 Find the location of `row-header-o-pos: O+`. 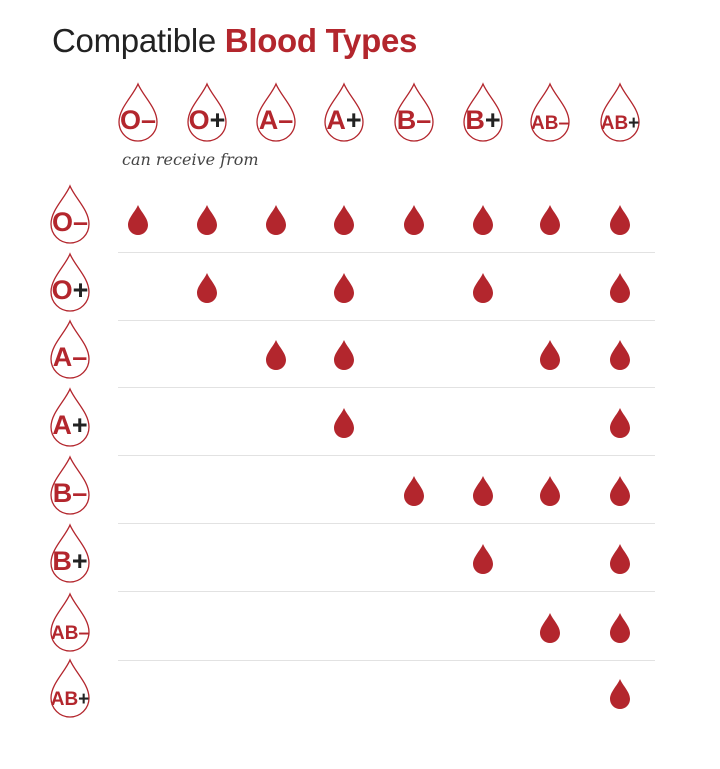

row-header-o-pos: O+ is located at coordinates (70, 282).